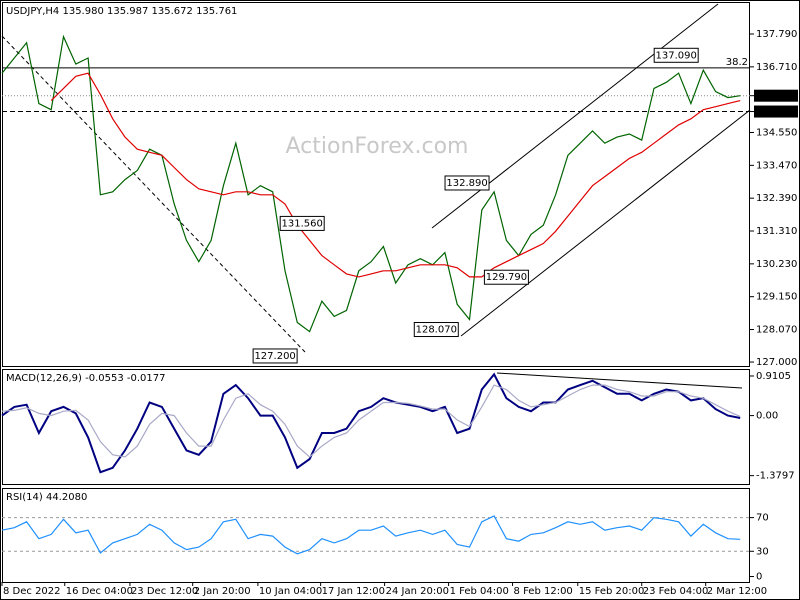  Describe the element at coordinates (767, 416) in the screenshot. I see `y-tick-label: 0.00` at that location.